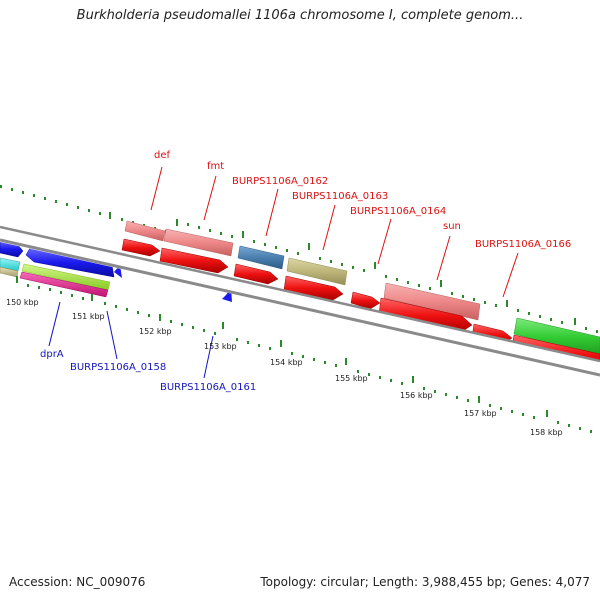 This screenshot has width=600, height=600. What do you see at coordinates (145, 231) in the screenshot?
I see `gene-def` at bounding box center [145, 231].